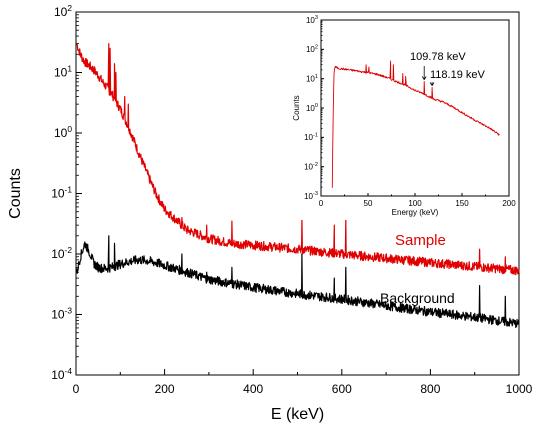 This screenshot has width=536, height=434. What do you see at coordinates (420, 240) in the screenshot?
I see `legend-sample-label: Sample` at bounding box center [420, 240].